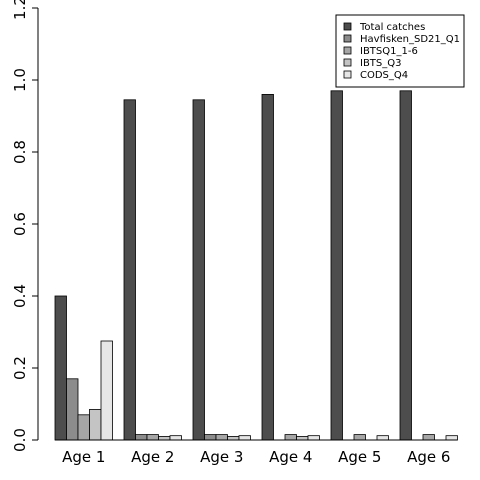 The height and width of the screenshot is (480, 480). I want to click on legend-box, so click(400, 51).